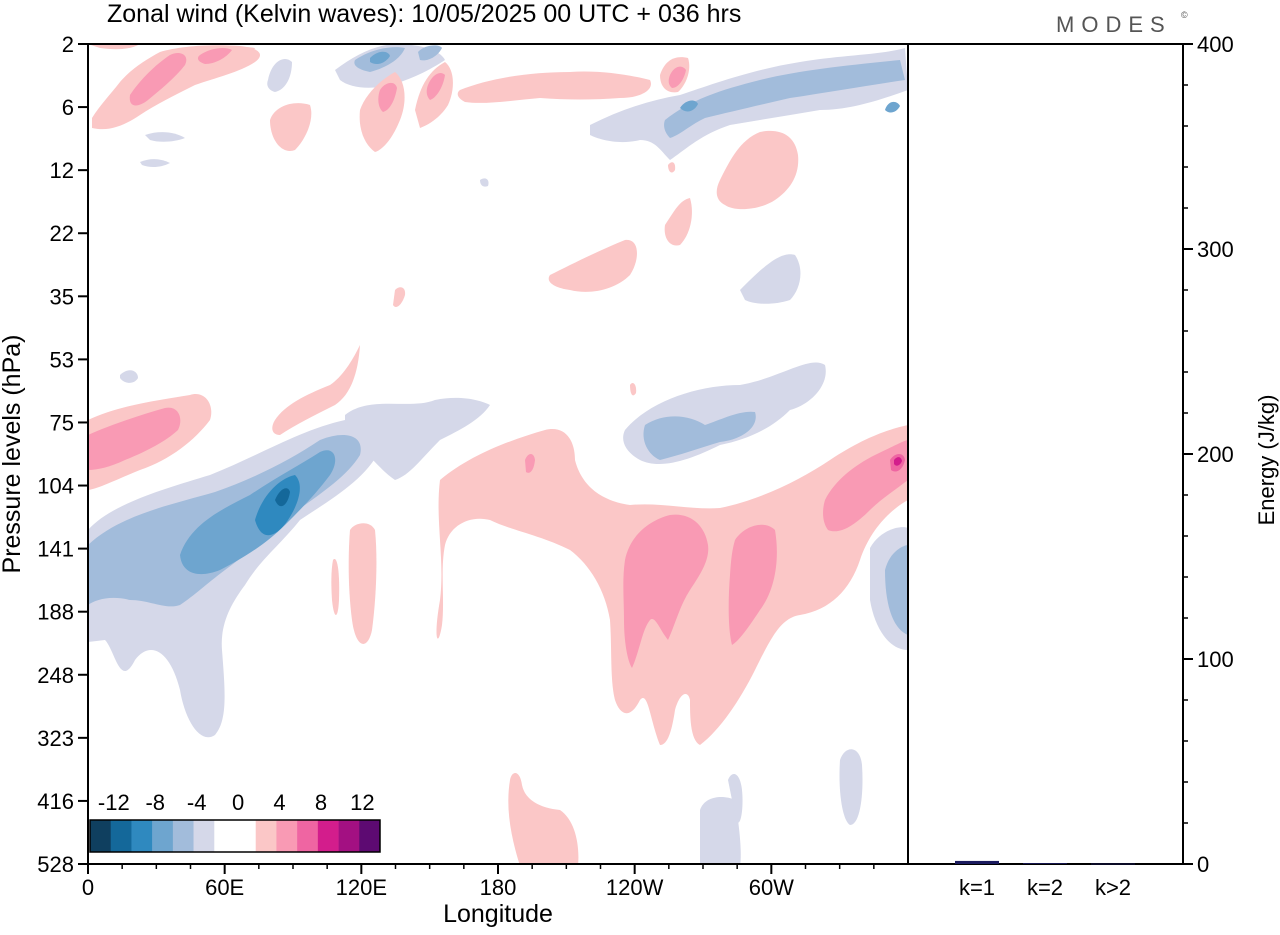 The image size is (1280, 935). Describe the element at coordinates (361, 887) in the screenshot. I see `x-tick-label-2: 120E` at that location.